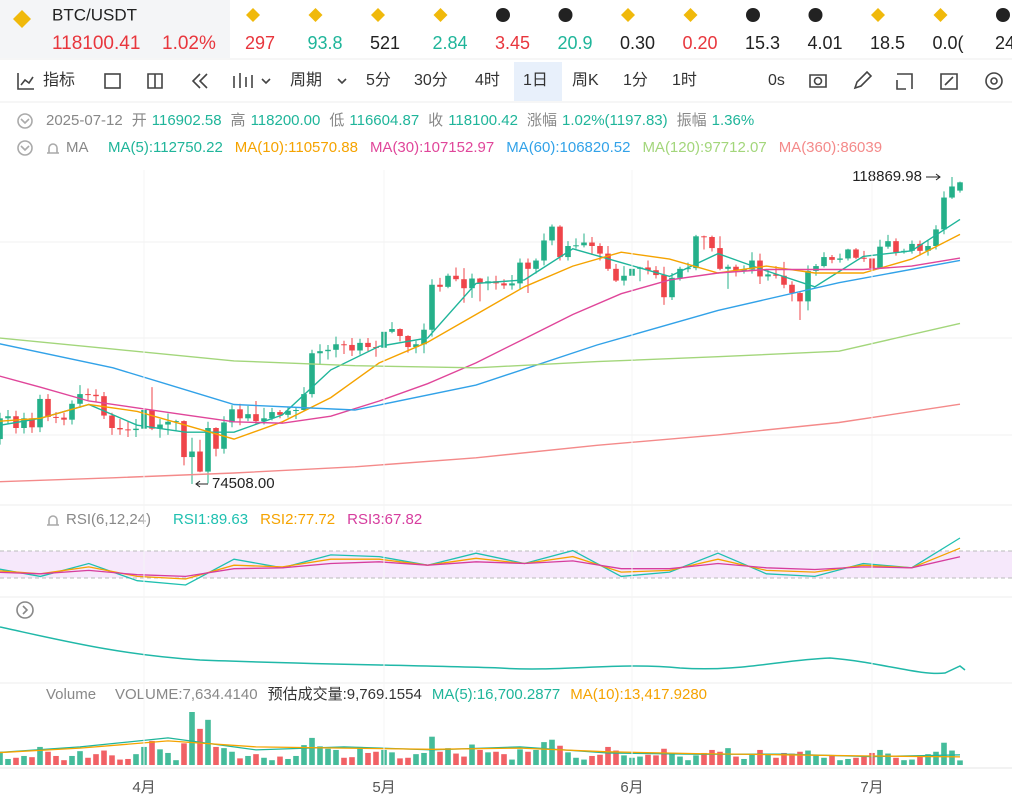  I want to click on fullscreen-icon, so click(949, 81).